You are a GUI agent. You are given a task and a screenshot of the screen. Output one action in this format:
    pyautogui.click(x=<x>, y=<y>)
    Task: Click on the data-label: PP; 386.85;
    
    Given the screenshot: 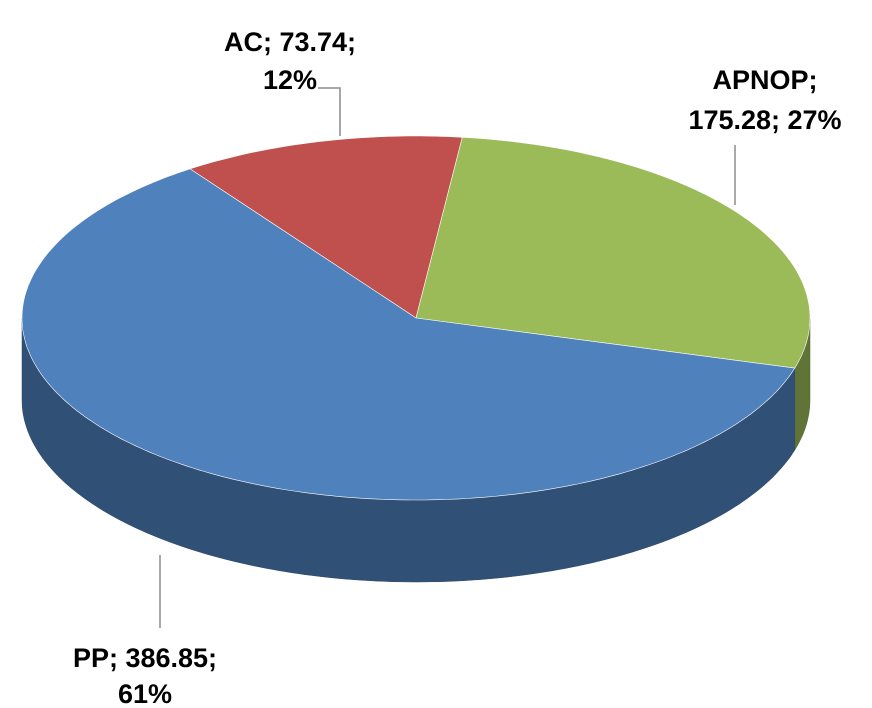 What is the action you would take?
    pyautogui.click(x=145, y=658)
    